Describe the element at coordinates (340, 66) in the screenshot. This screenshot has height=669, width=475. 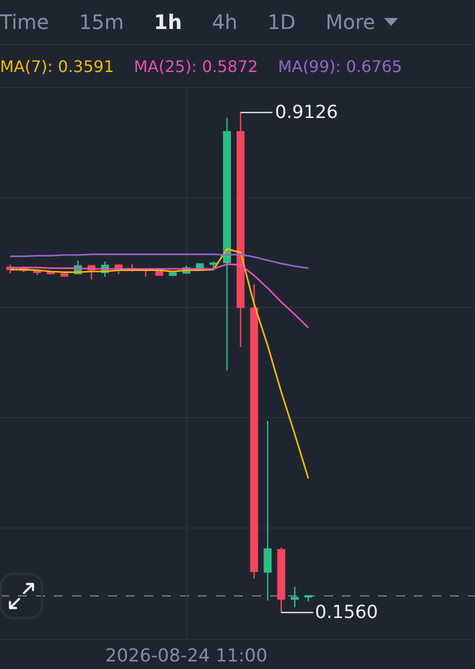
I see `text: MA(99): 0.6765` at that location.